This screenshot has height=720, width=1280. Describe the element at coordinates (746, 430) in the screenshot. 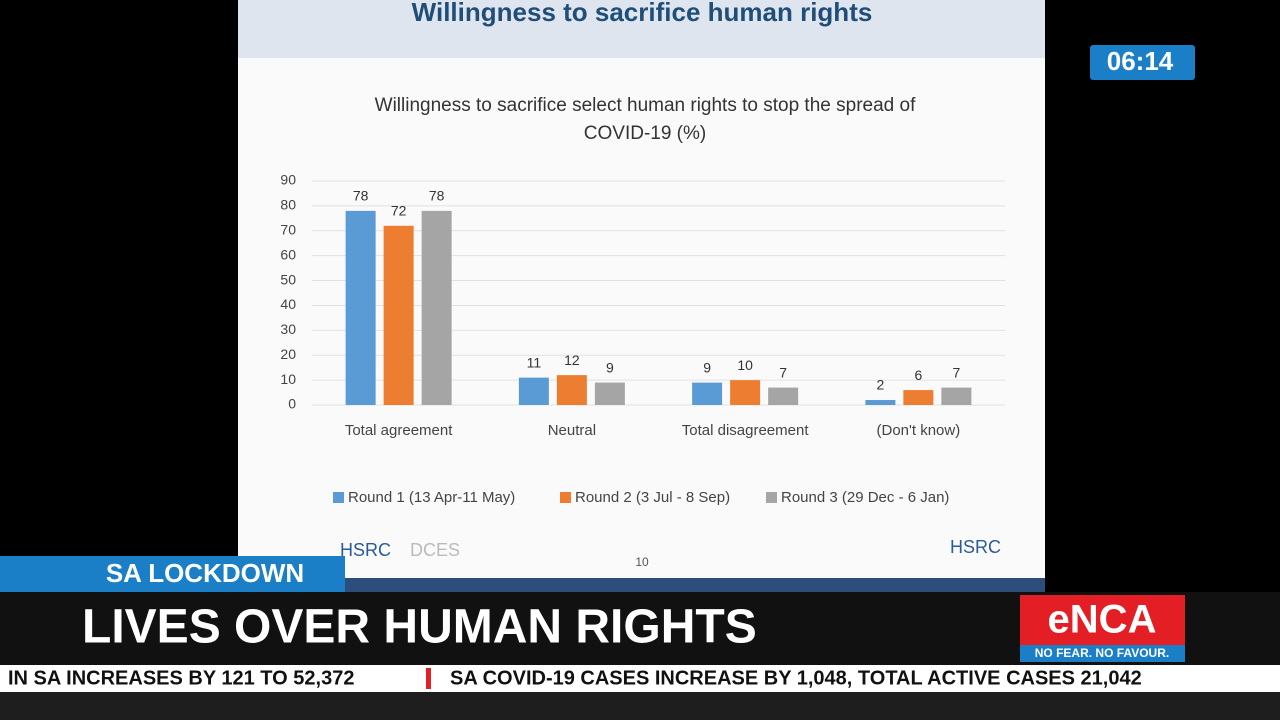

I see `x-tick-label: Total disagreement` at that location.